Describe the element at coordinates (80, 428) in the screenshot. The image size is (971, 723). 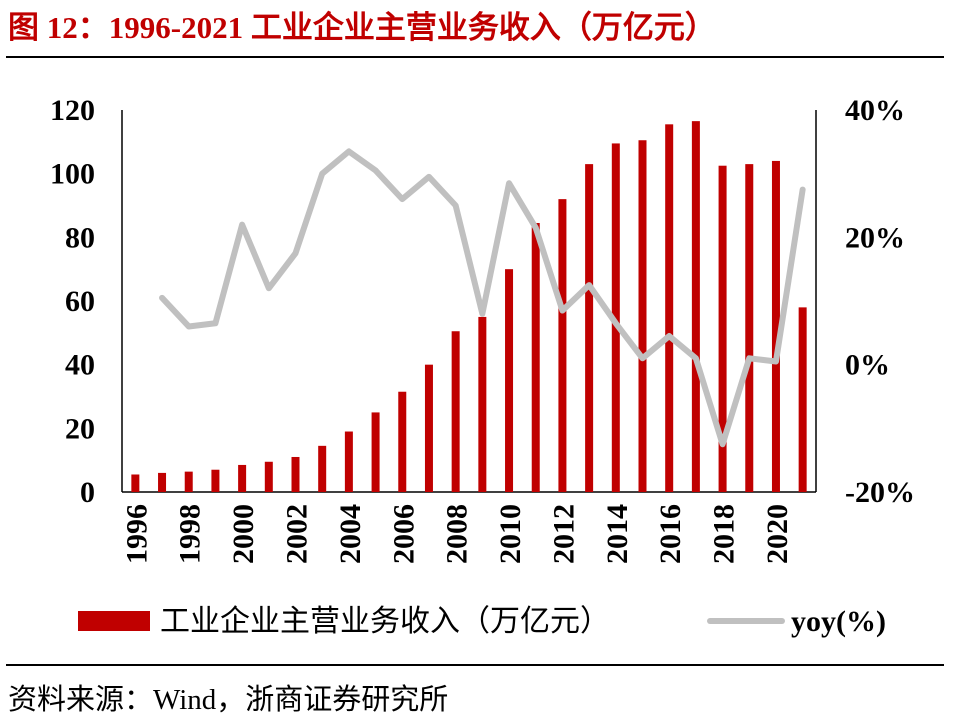
I see `left-tick-label: 20` at that location.